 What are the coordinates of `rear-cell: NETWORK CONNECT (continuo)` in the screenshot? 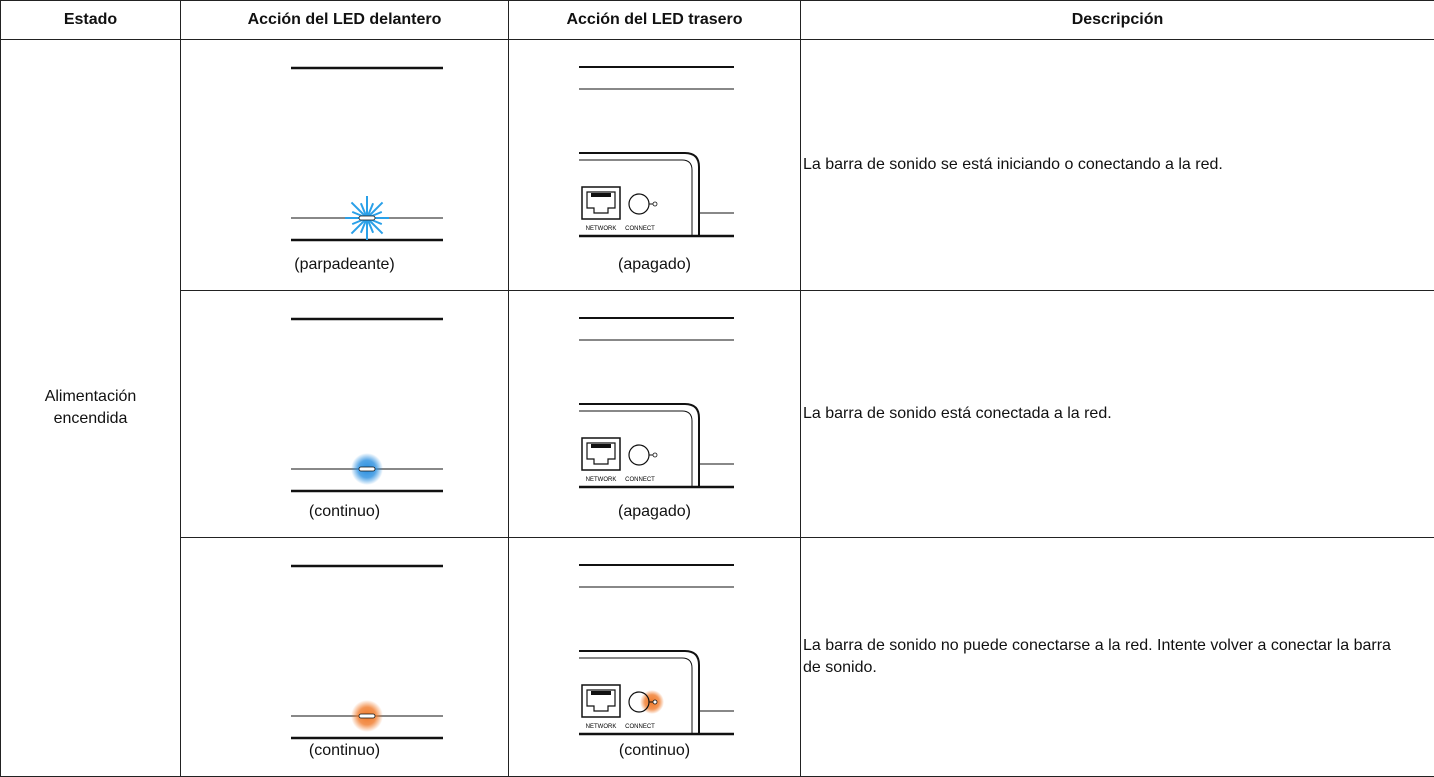 It's located at (655, 657).